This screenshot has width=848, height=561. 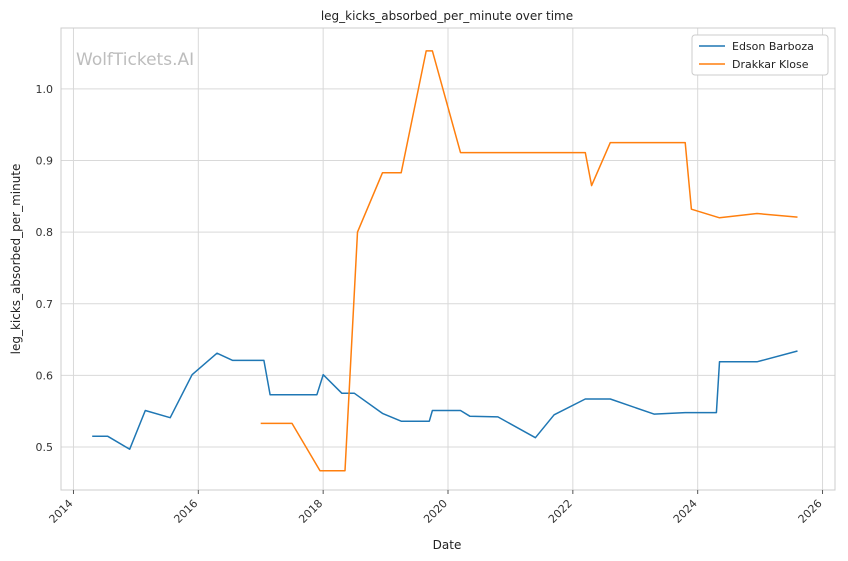 I want to click on legend: Edson Barboza Drakkar Klose, so click(x=760, y=55).